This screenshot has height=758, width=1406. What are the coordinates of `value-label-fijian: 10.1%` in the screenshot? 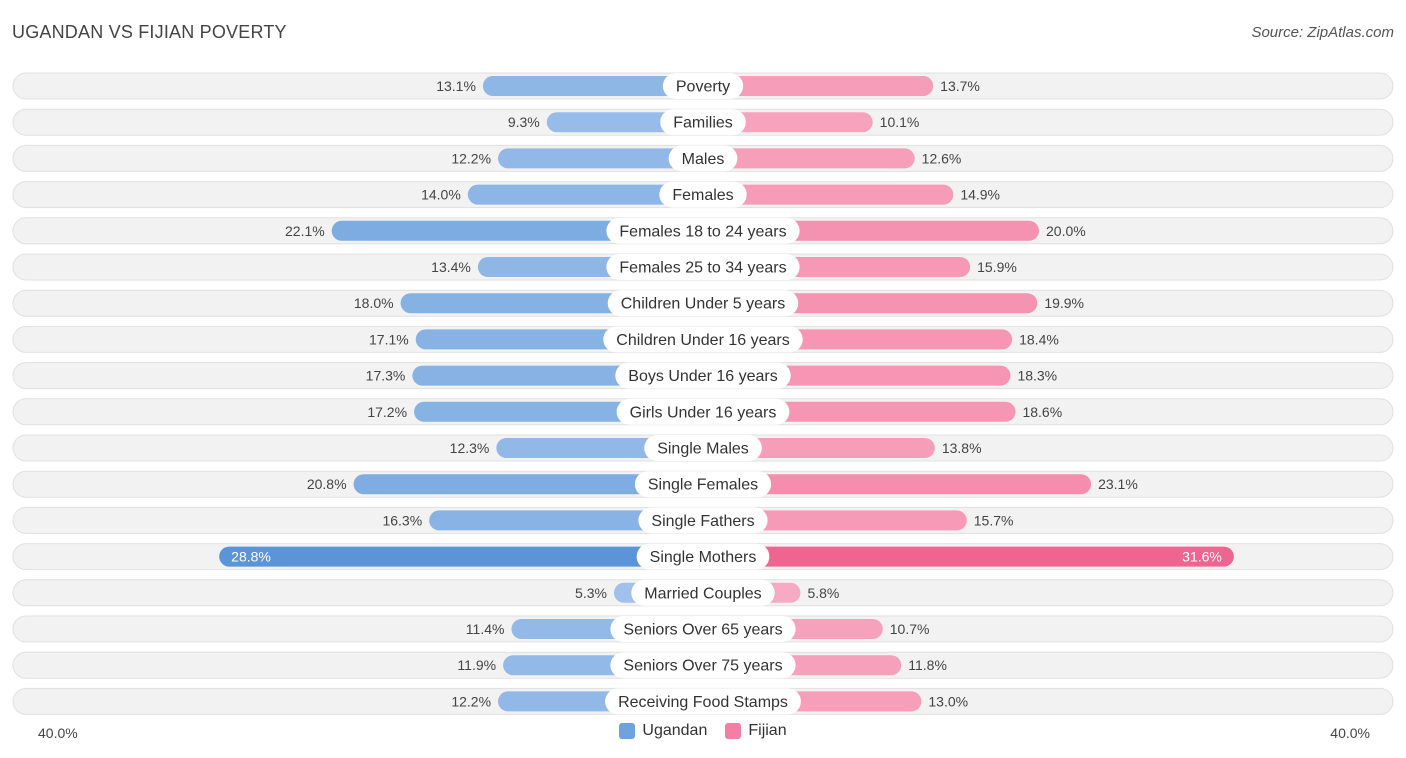 It's located at (900, 122).